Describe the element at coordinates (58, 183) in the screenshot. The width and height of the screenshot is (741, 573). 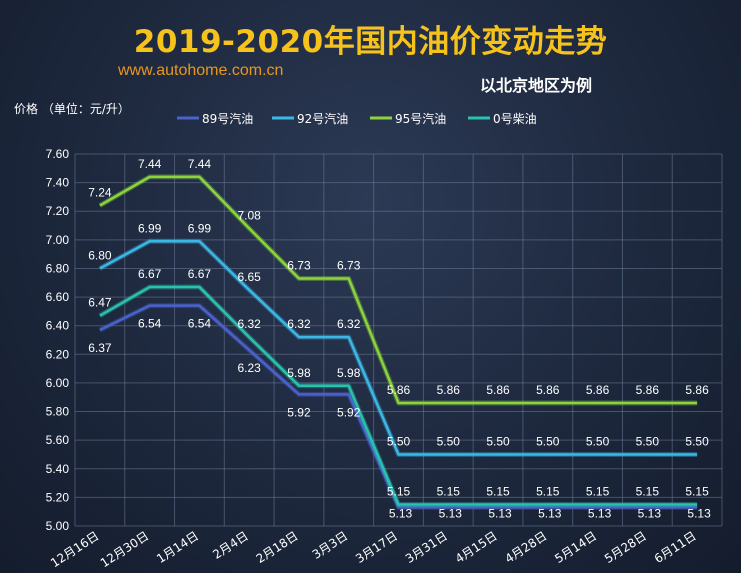
I see `y-tick-label: 7.40` at that location.